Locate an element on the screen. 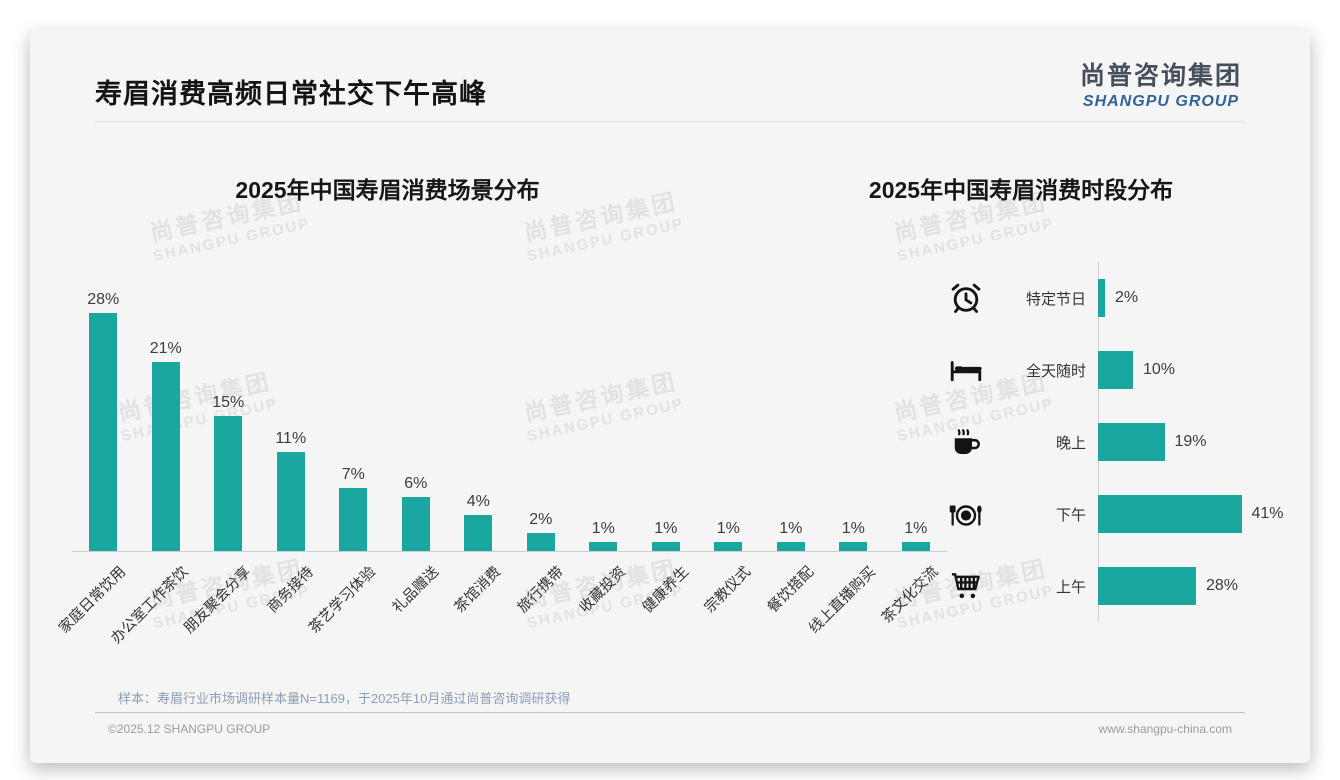  bar-value-label: 7% is located at coordinates (353, 474).